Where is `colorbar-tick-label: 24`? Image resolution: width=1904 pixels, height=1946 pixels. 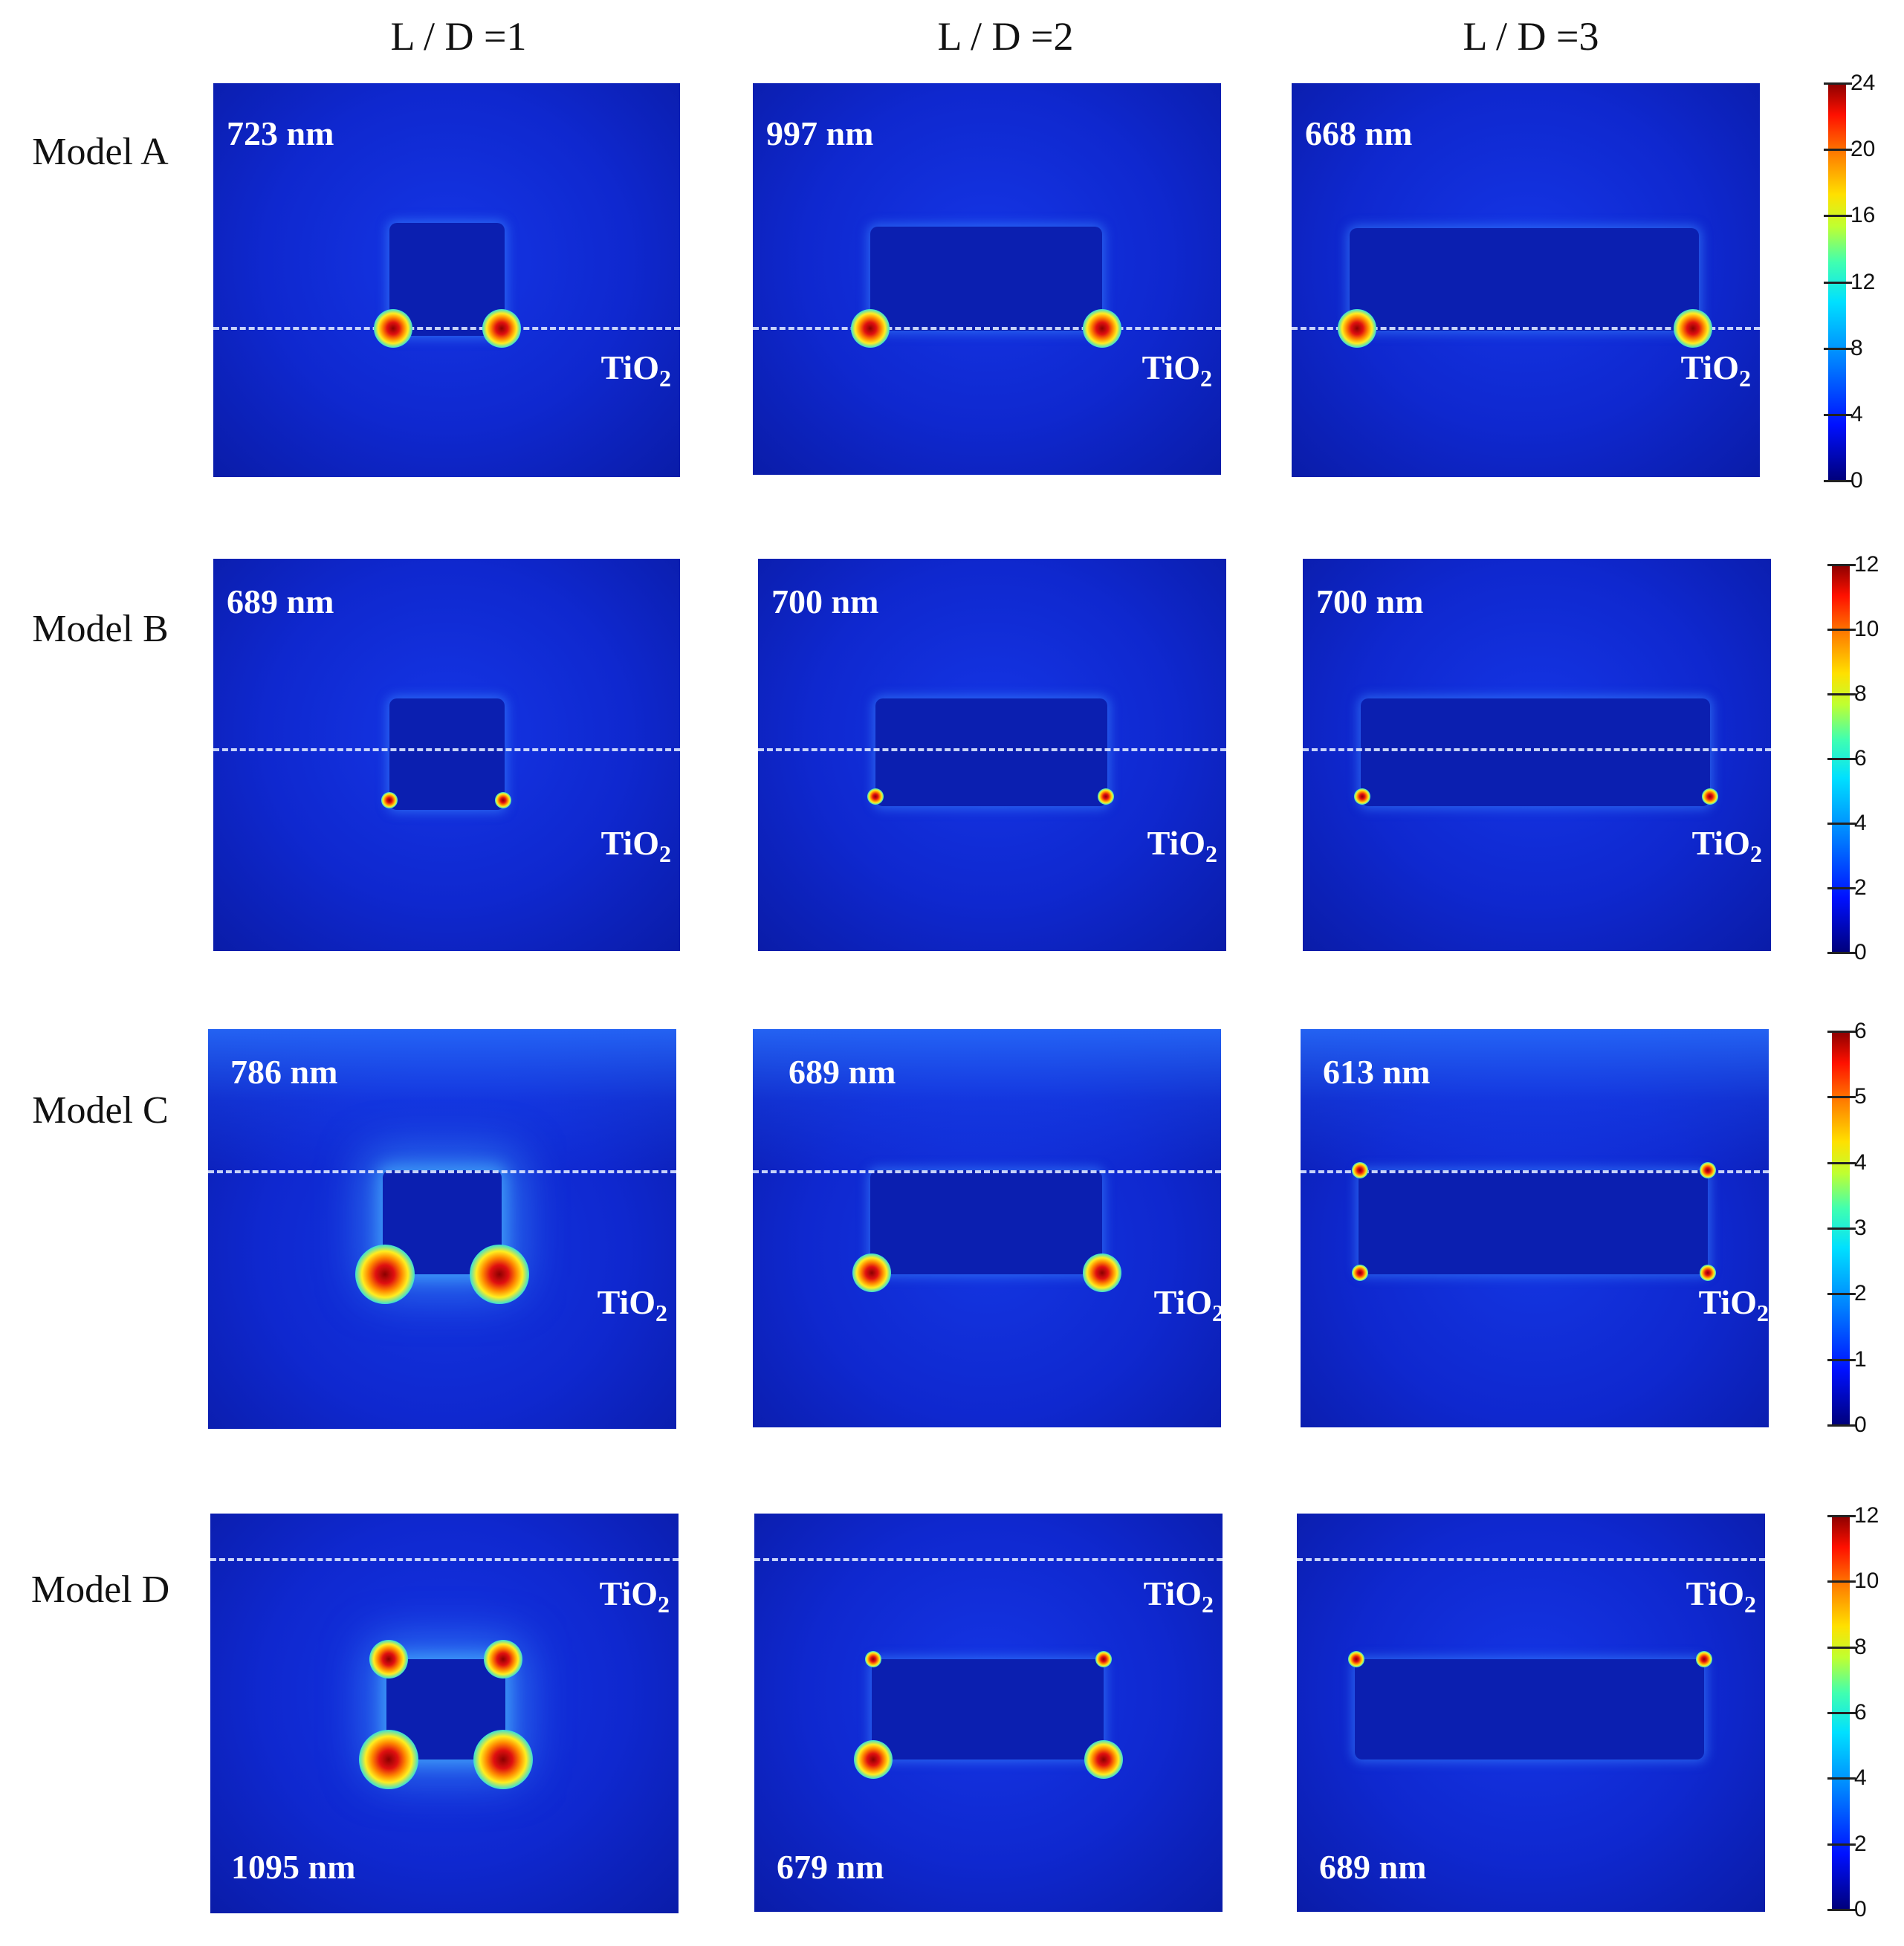 colorbar-tick-label: 24 is located at coordinates (1863, 83).